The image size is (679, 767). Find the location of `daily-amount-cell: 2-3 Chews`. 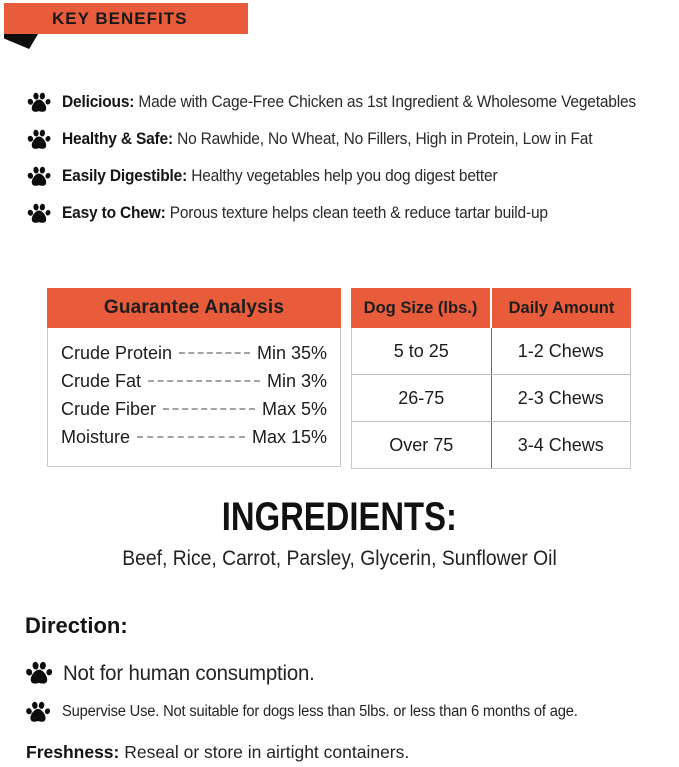

daily-amount-cell: 2-3 Chews is located at coordinates (560, 397).